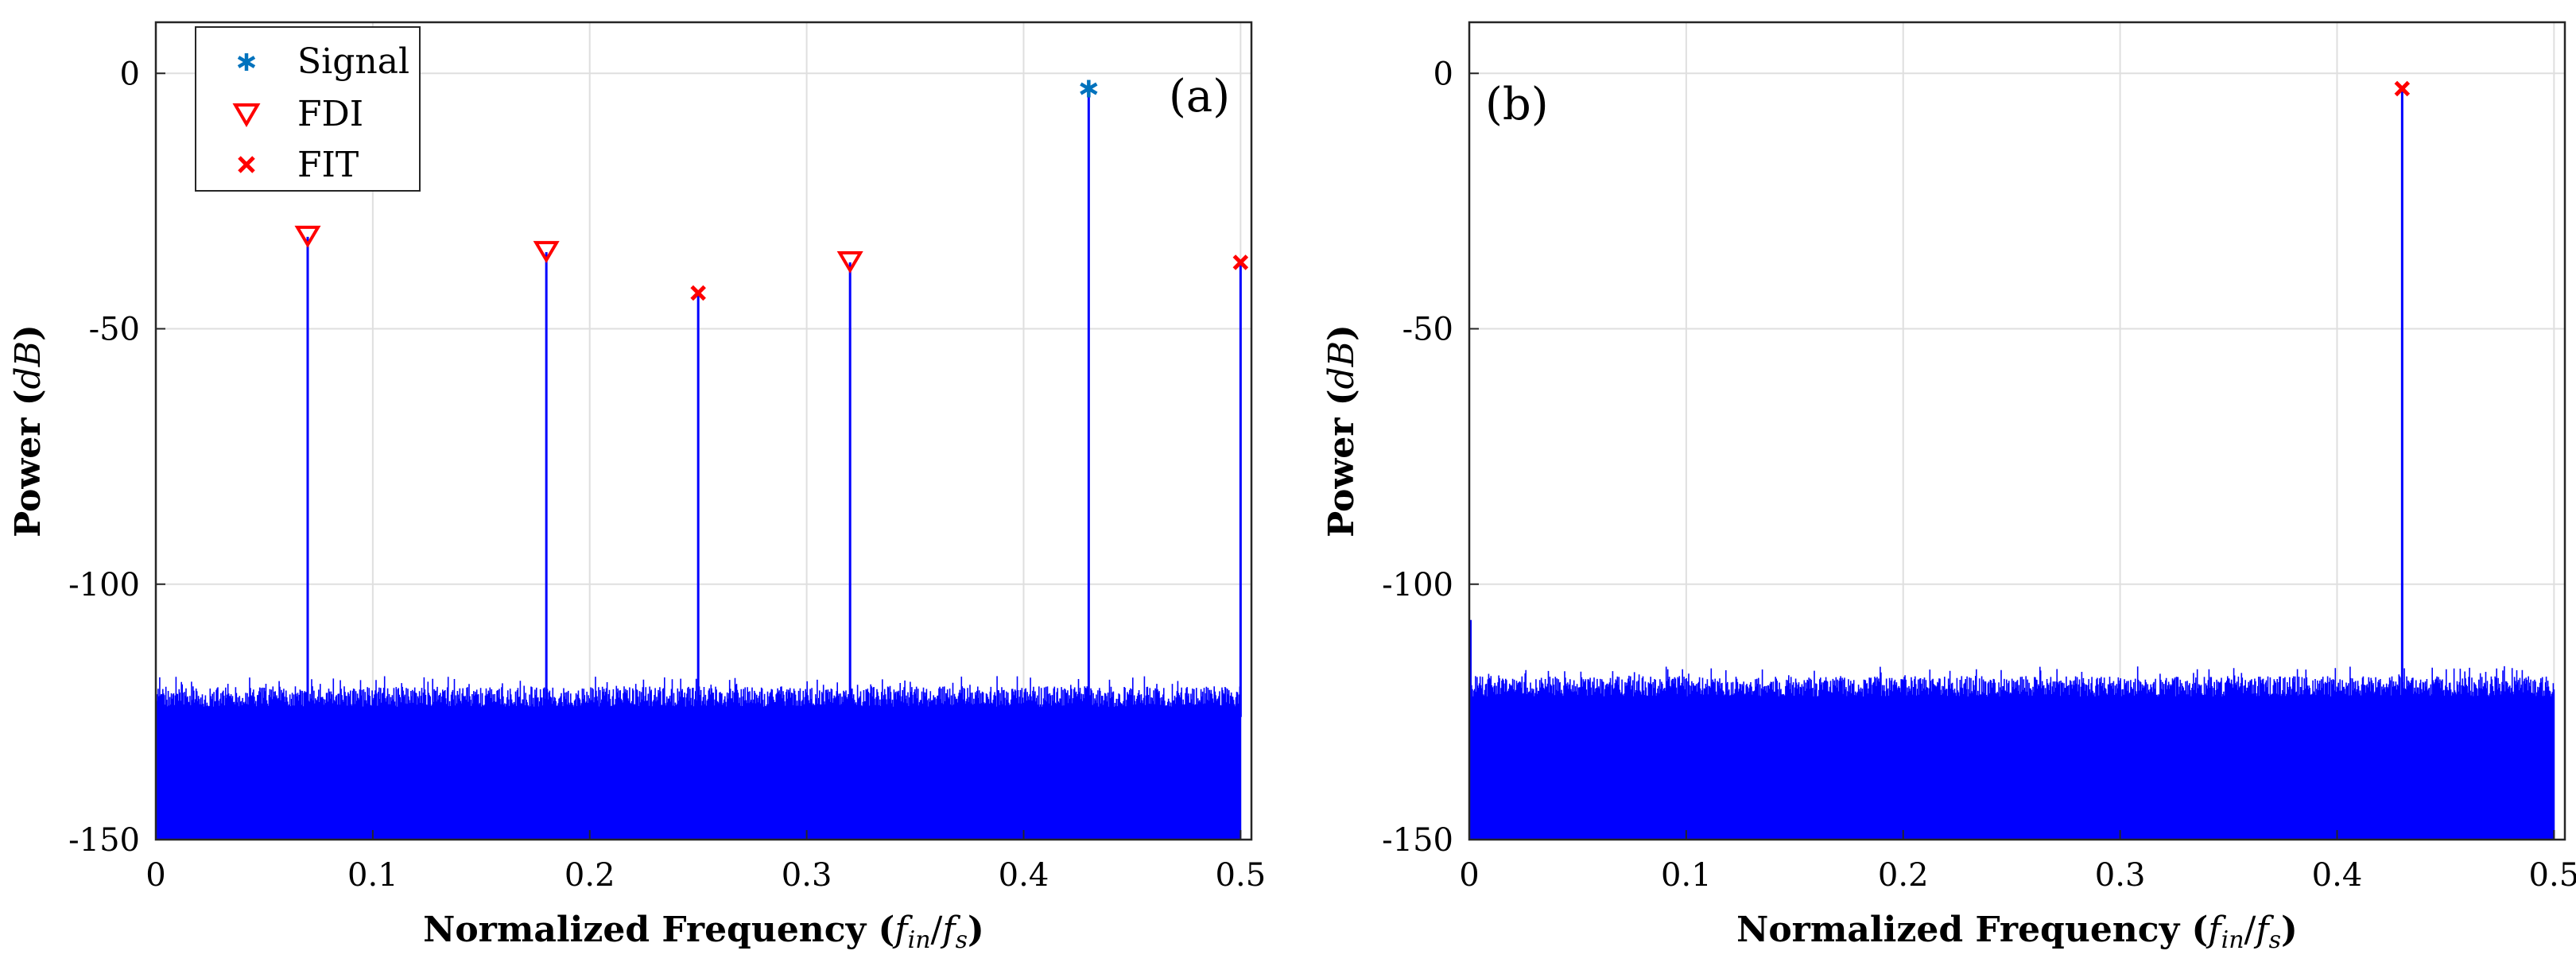  I want to click on panel-label-a: (a), so click(1200, 96).